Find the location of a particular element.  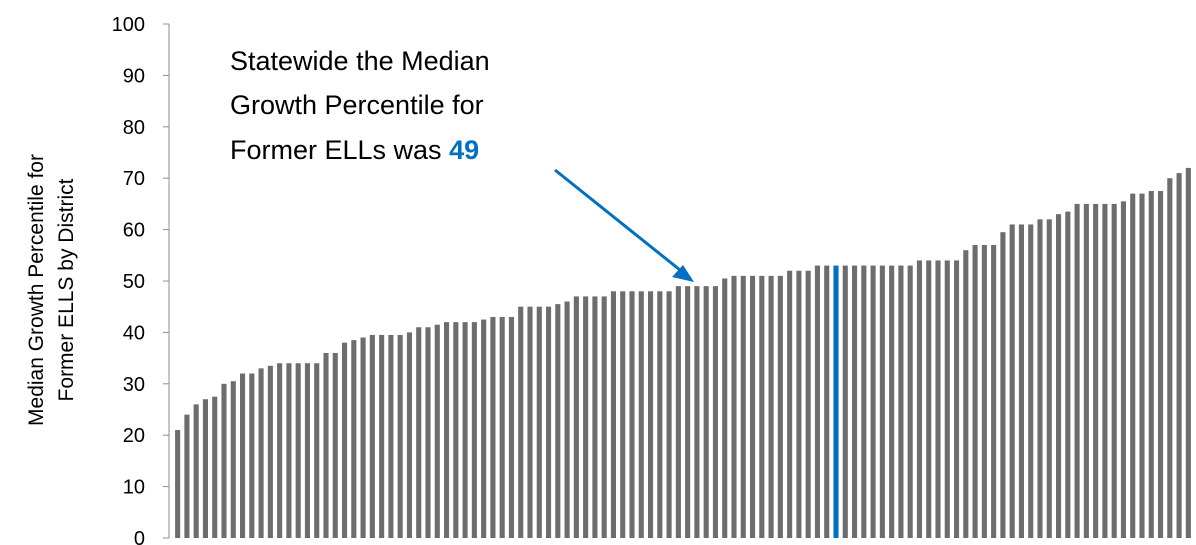

y-axis-label-line1: Median Growth Percentile for is located at coordinates (36, 290).